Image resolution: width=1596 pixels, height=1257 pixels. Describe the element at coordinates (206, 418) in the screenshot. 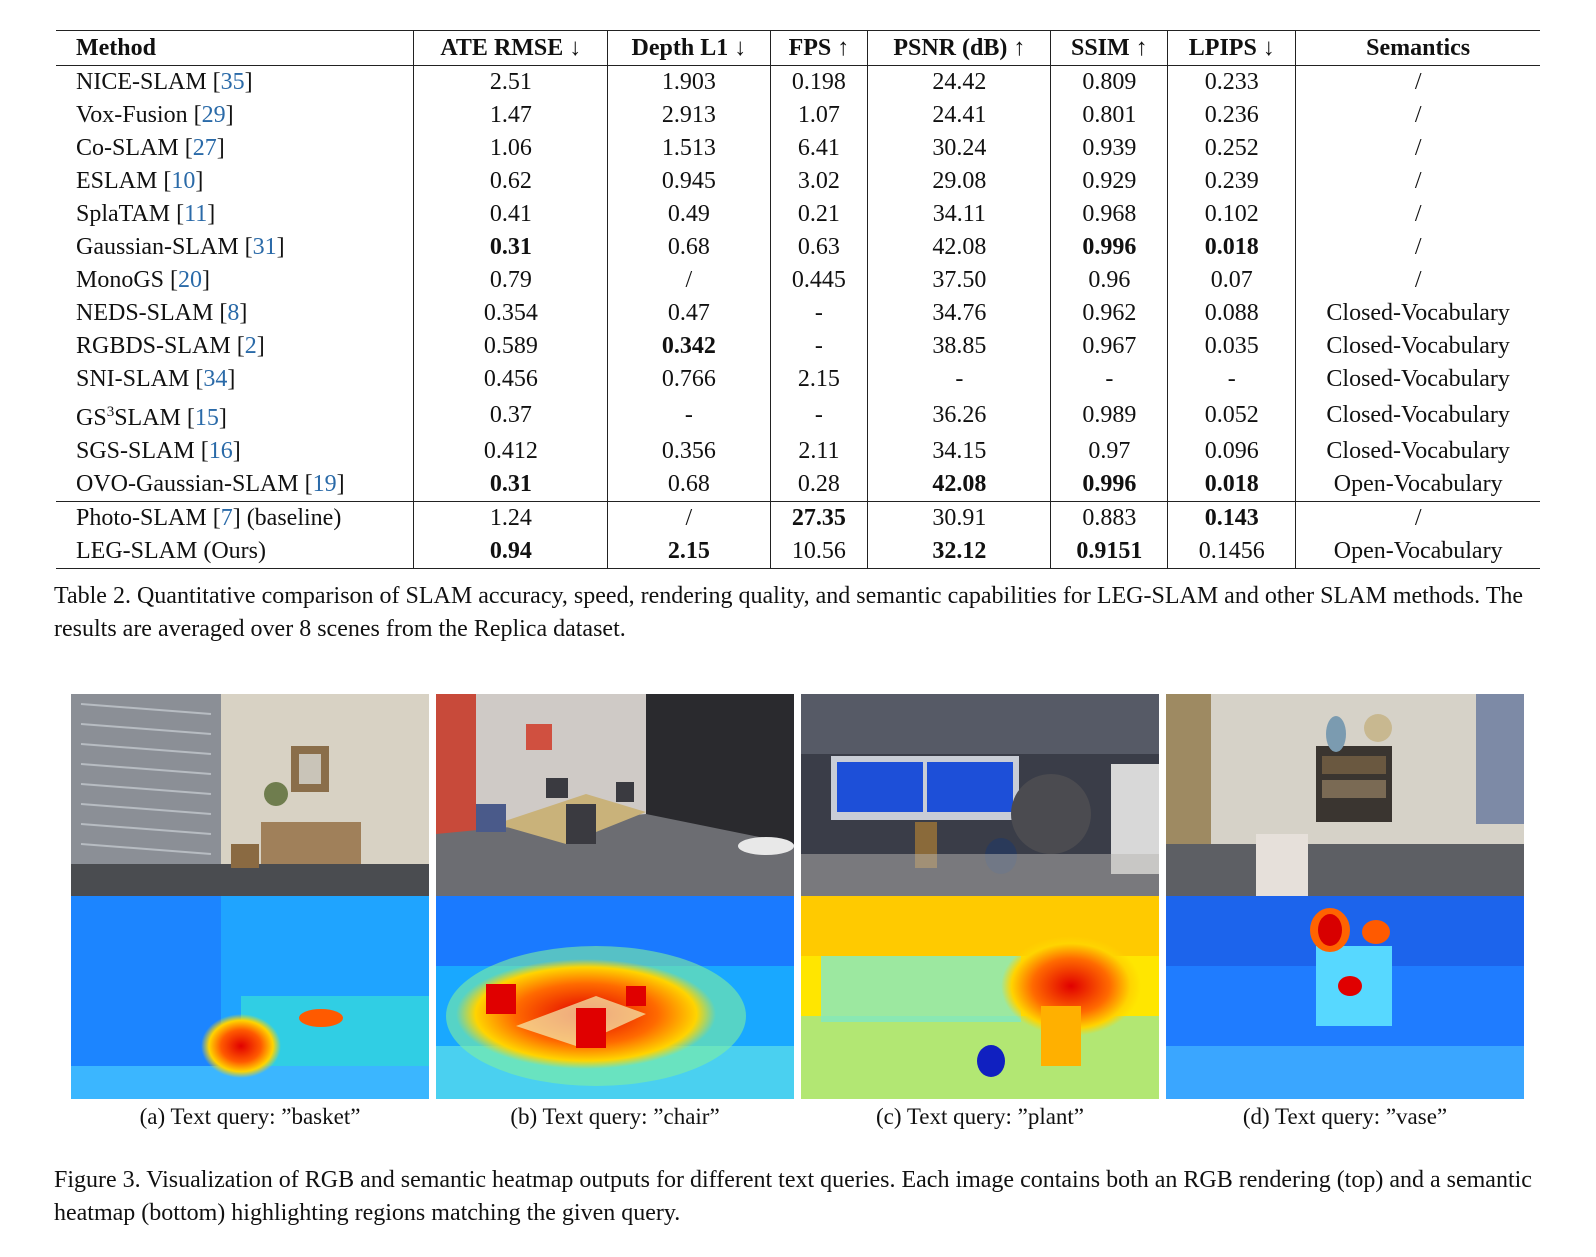

I see `citation-link: 15` at that location.